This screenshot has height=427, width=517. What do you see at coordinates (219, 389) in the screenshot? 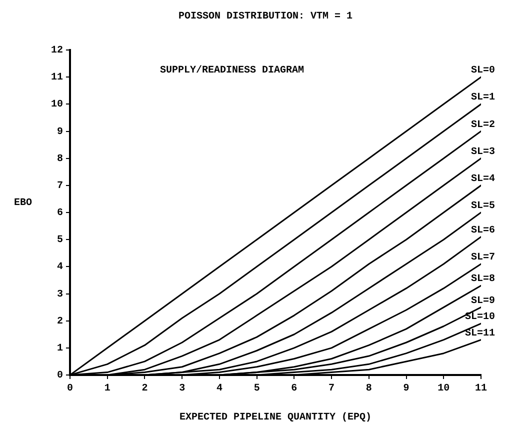
I see `x-tick-label: 4` at bounding box center [219, 389].